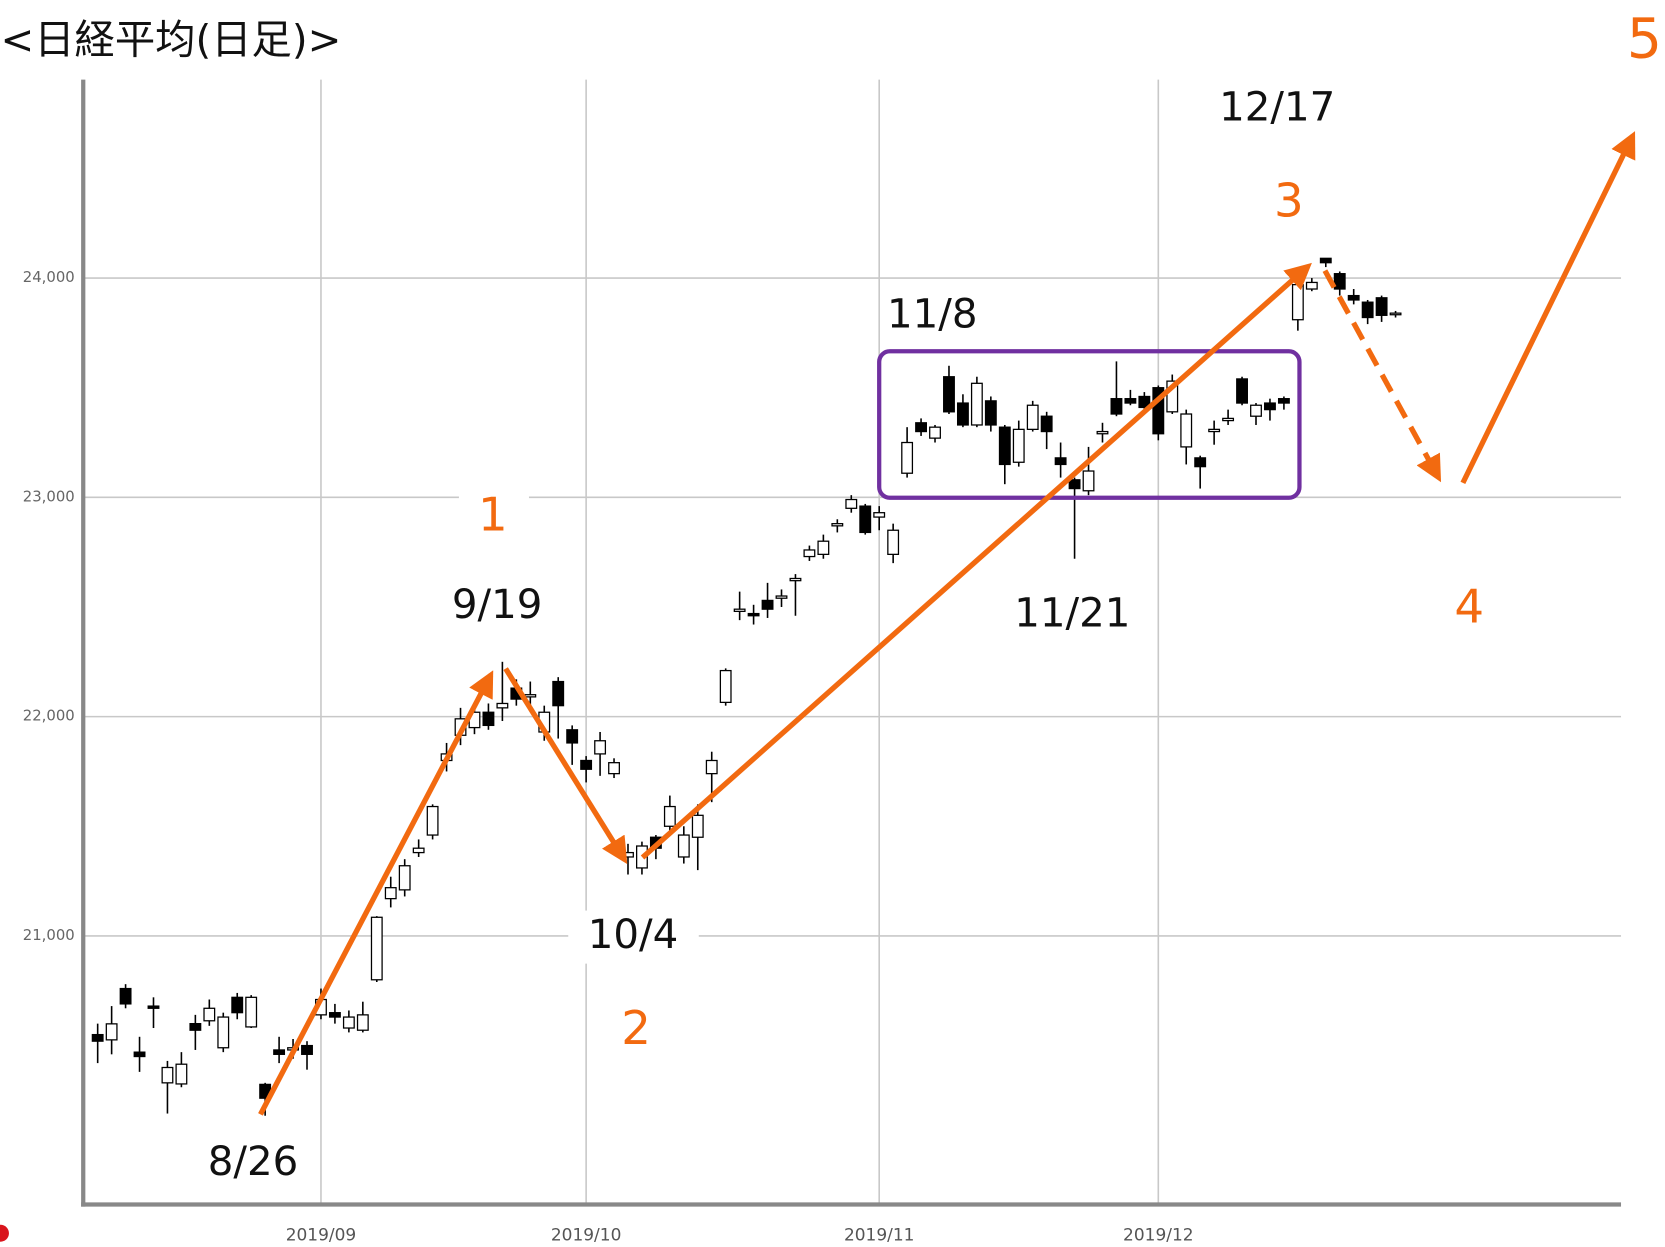  Describe the element at coordinates (1089, 424) in the screenshot. I see `range-box` at that location.